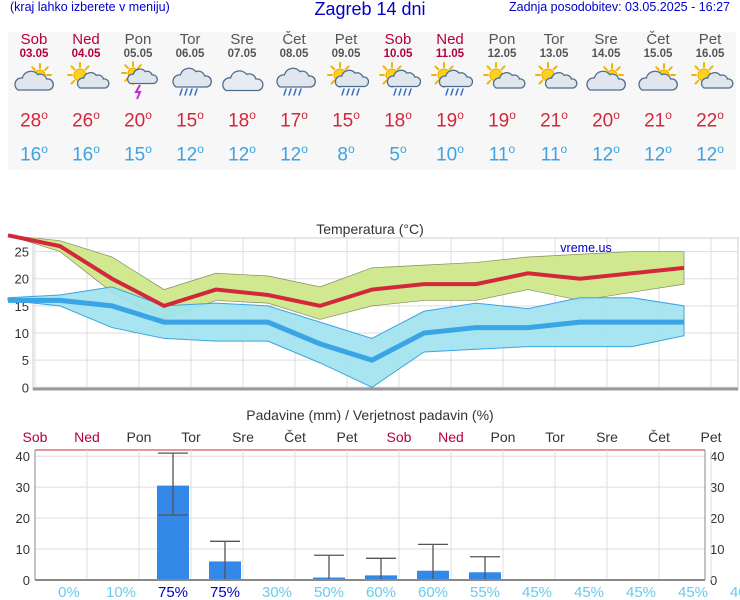 The width and height of the screenshot is (740, 600). I want to click on max-temperature: 19o, so click(450, 120).